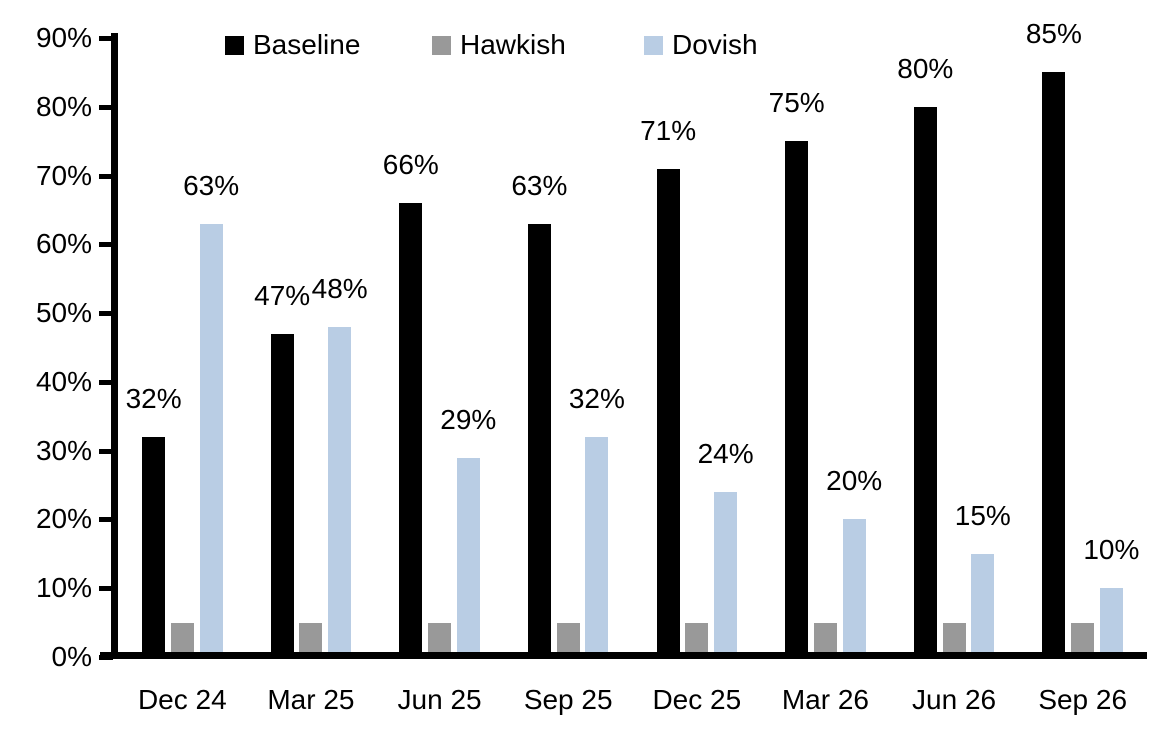  Describe the element at coordinates (234, 45) in the screenshot. I see `baseline-swatch-icon` at that location.